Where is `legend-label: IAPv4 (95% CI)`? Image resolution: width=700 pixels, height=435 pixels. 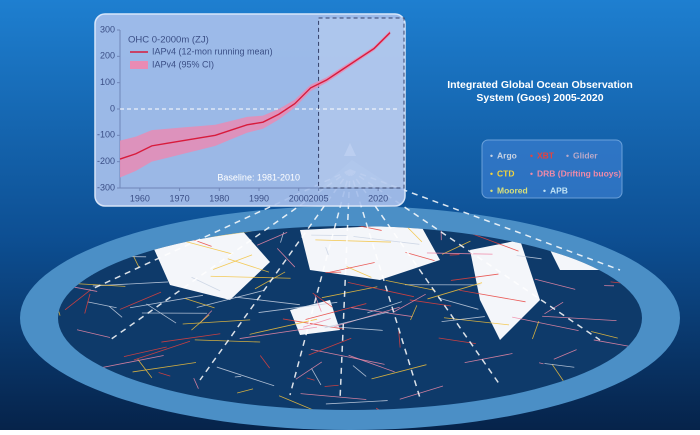
legend-label: IAPv4 (95% CI) is located at coordinates (183, 64).